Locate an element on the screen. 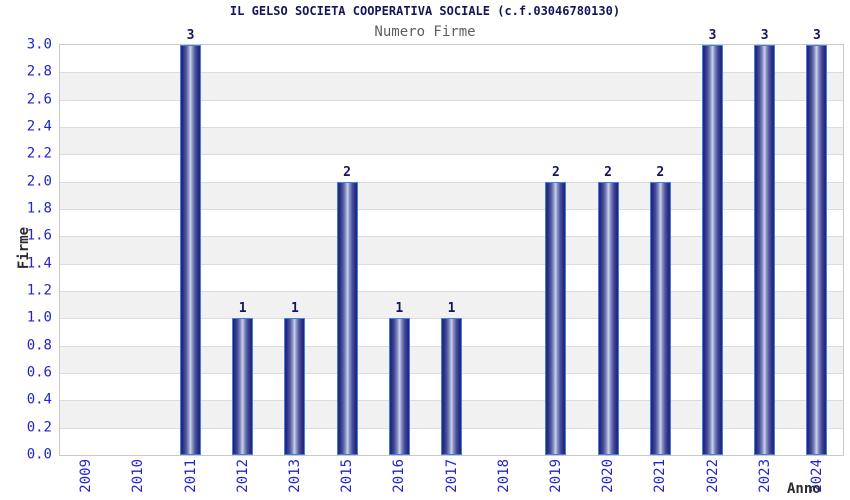  bar-2021 is located at coordinates (660, 318).